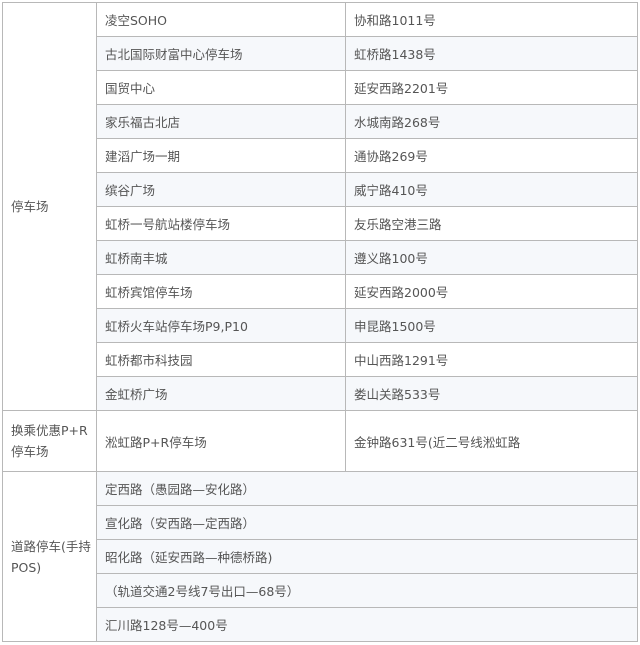 The image size is (640, 645). Describe the element at coordinates (367, 590) in the screenshot. I see `location-name-cell: （轨道交通2号线7号出口—68号）` at that location.